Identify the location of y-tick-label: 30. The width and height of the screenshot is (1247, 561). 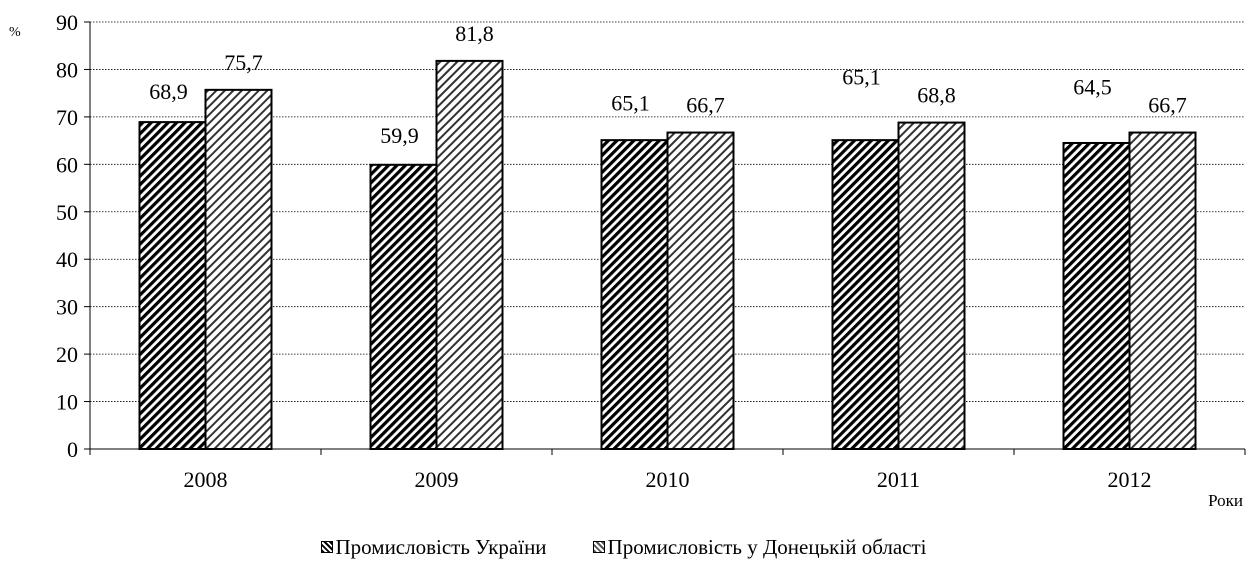
(67, 307).